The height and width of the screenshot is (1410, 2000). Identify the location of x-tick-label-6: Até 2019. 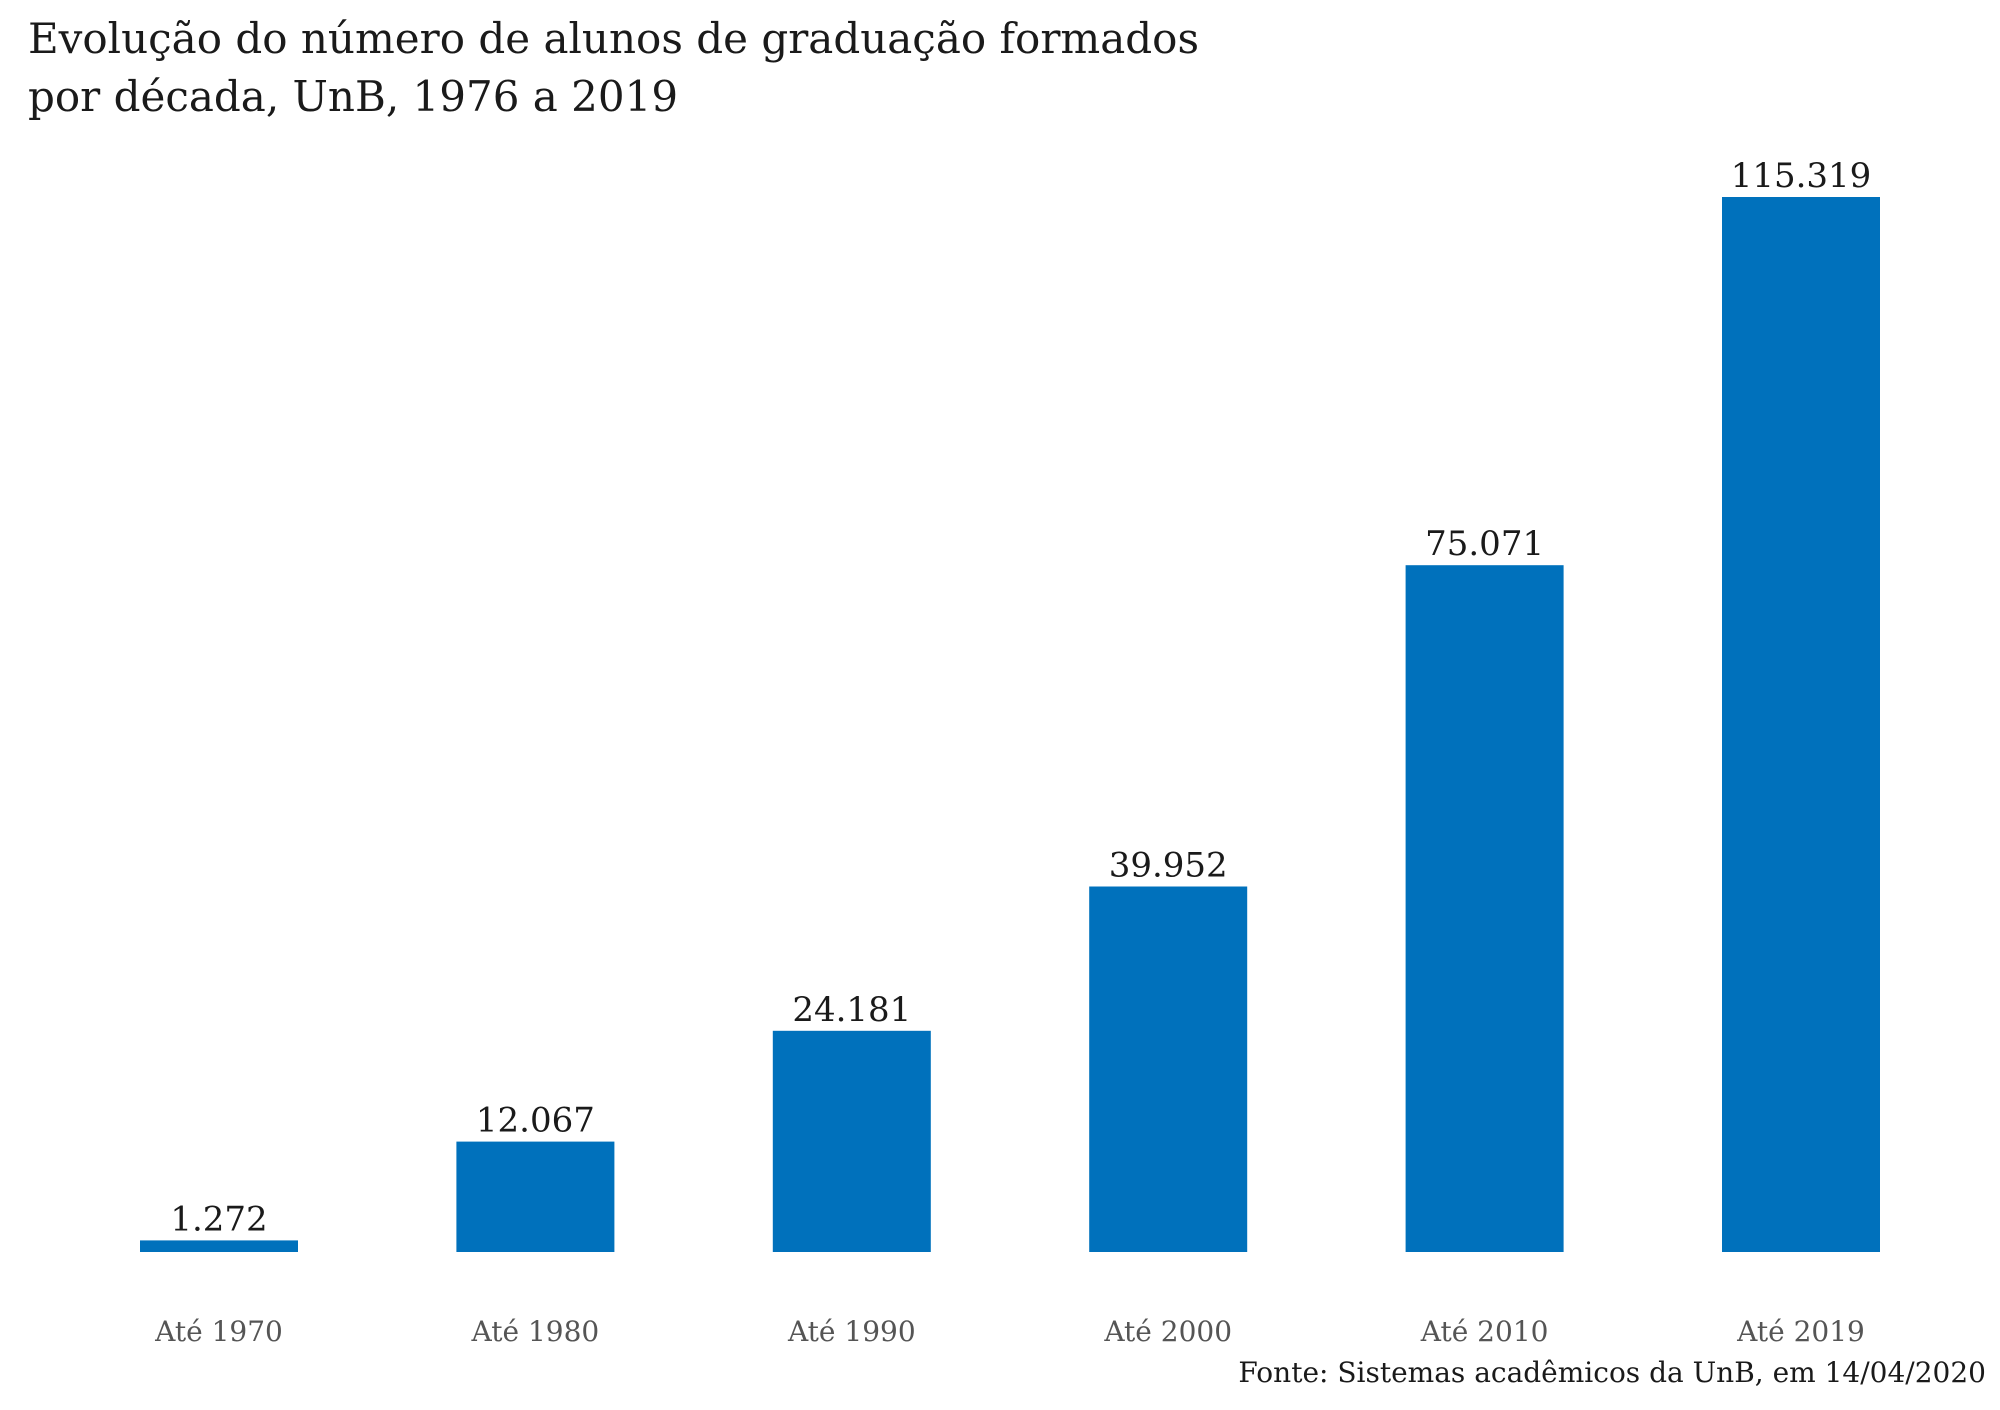
(1800, 1331).